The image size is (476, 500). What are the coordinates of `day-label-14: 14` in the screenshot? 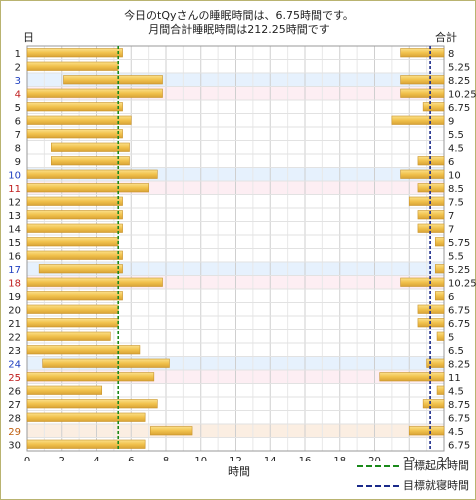 It's located at (14, 229).